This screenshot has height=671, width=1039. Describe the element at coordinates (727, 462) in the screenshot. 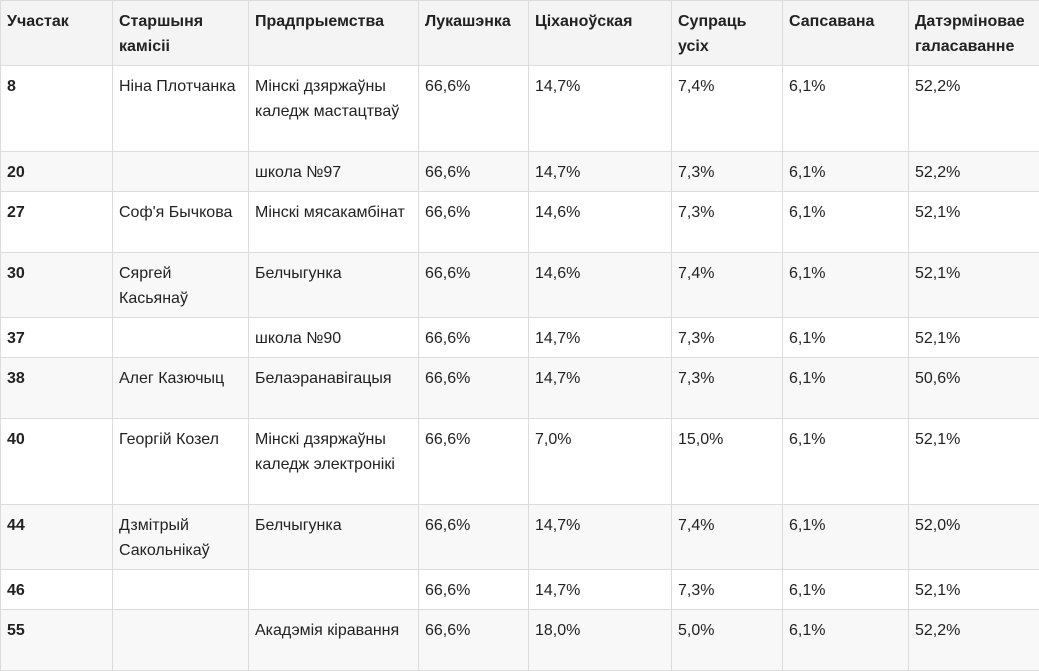

I see `cell-against-all: 15,0%` at that location.